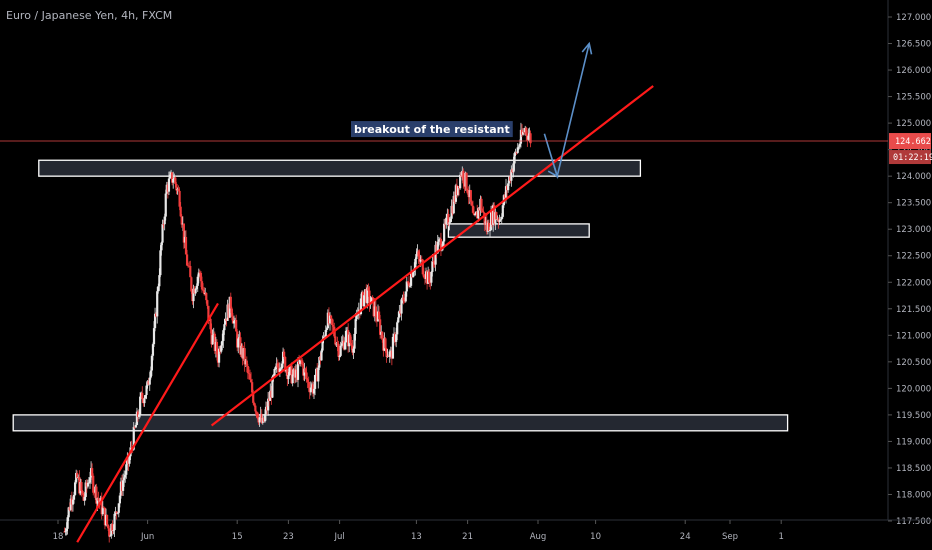 Image resolution: width=932 pixels, height=550 pixels. I want to click on x-tick-label: Sep, so click(730, 537).